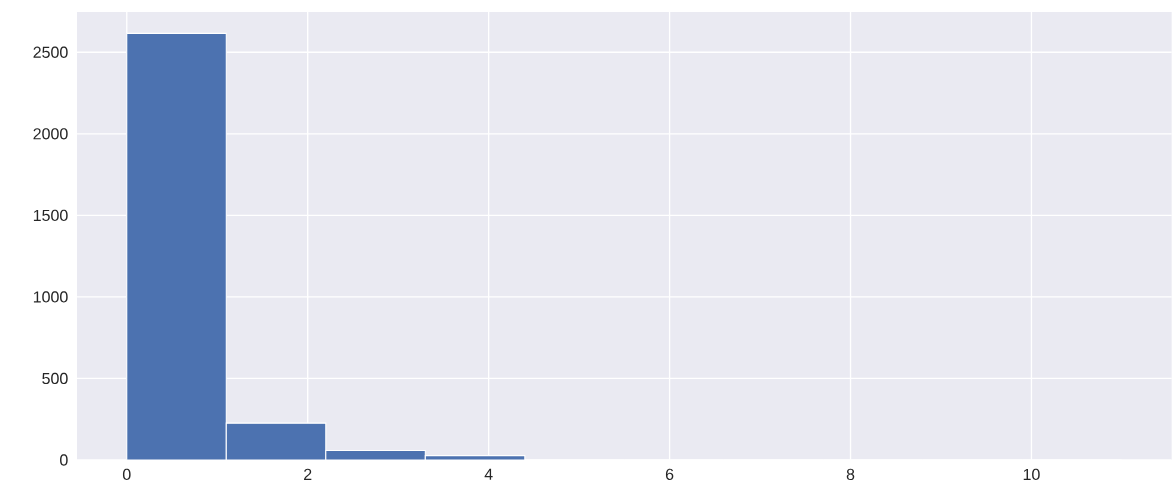  What do you see at coordinates (1031, 474) in the screenshot?
I see `x-tick-label: 10` at bounding box center [1031, 474].